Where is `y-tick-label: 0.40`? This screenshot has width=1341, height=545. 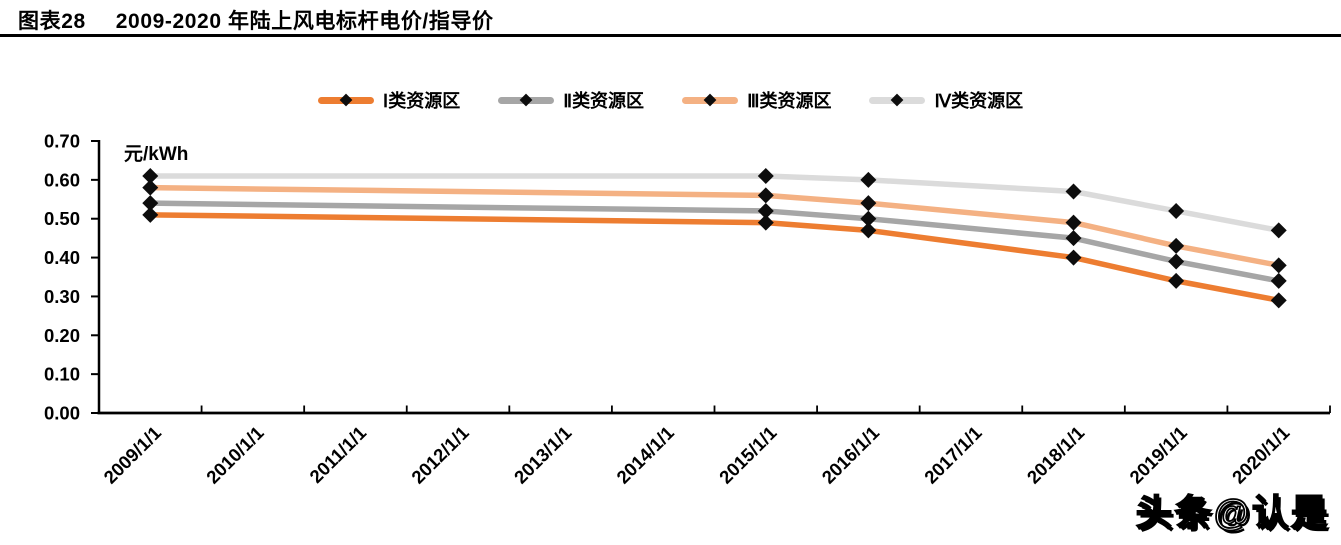
y-tick-label: 0.40 is located at coordinates (62, 257).